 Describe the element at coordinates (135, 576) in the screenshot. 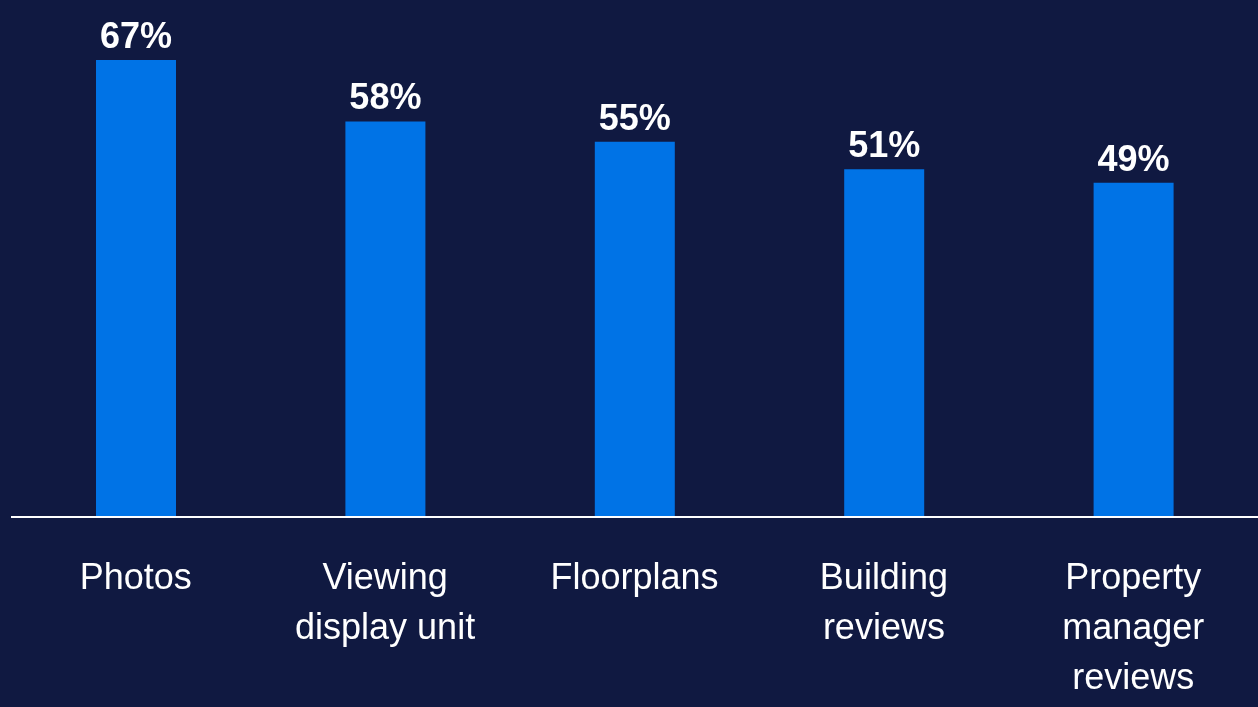

I see `x-tick-label: Photos` at that location.